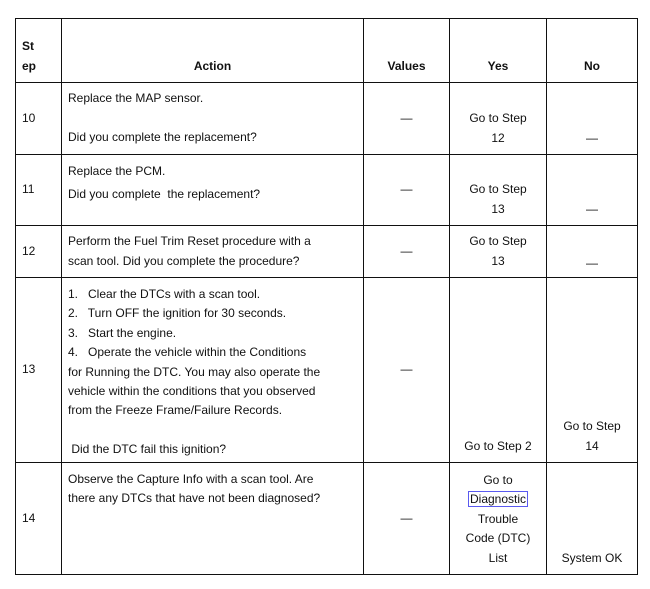 This screenshot has height=589, width=650. What do you see at coordinates (498, 50) in the screenshot?
I see `header-yes: Yes` at bounding box center [498, 50].